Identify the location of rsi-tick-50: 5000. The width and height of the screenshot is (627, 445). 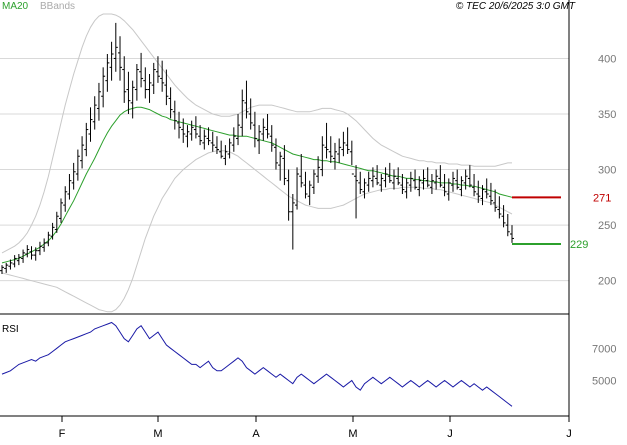
(604, 382).